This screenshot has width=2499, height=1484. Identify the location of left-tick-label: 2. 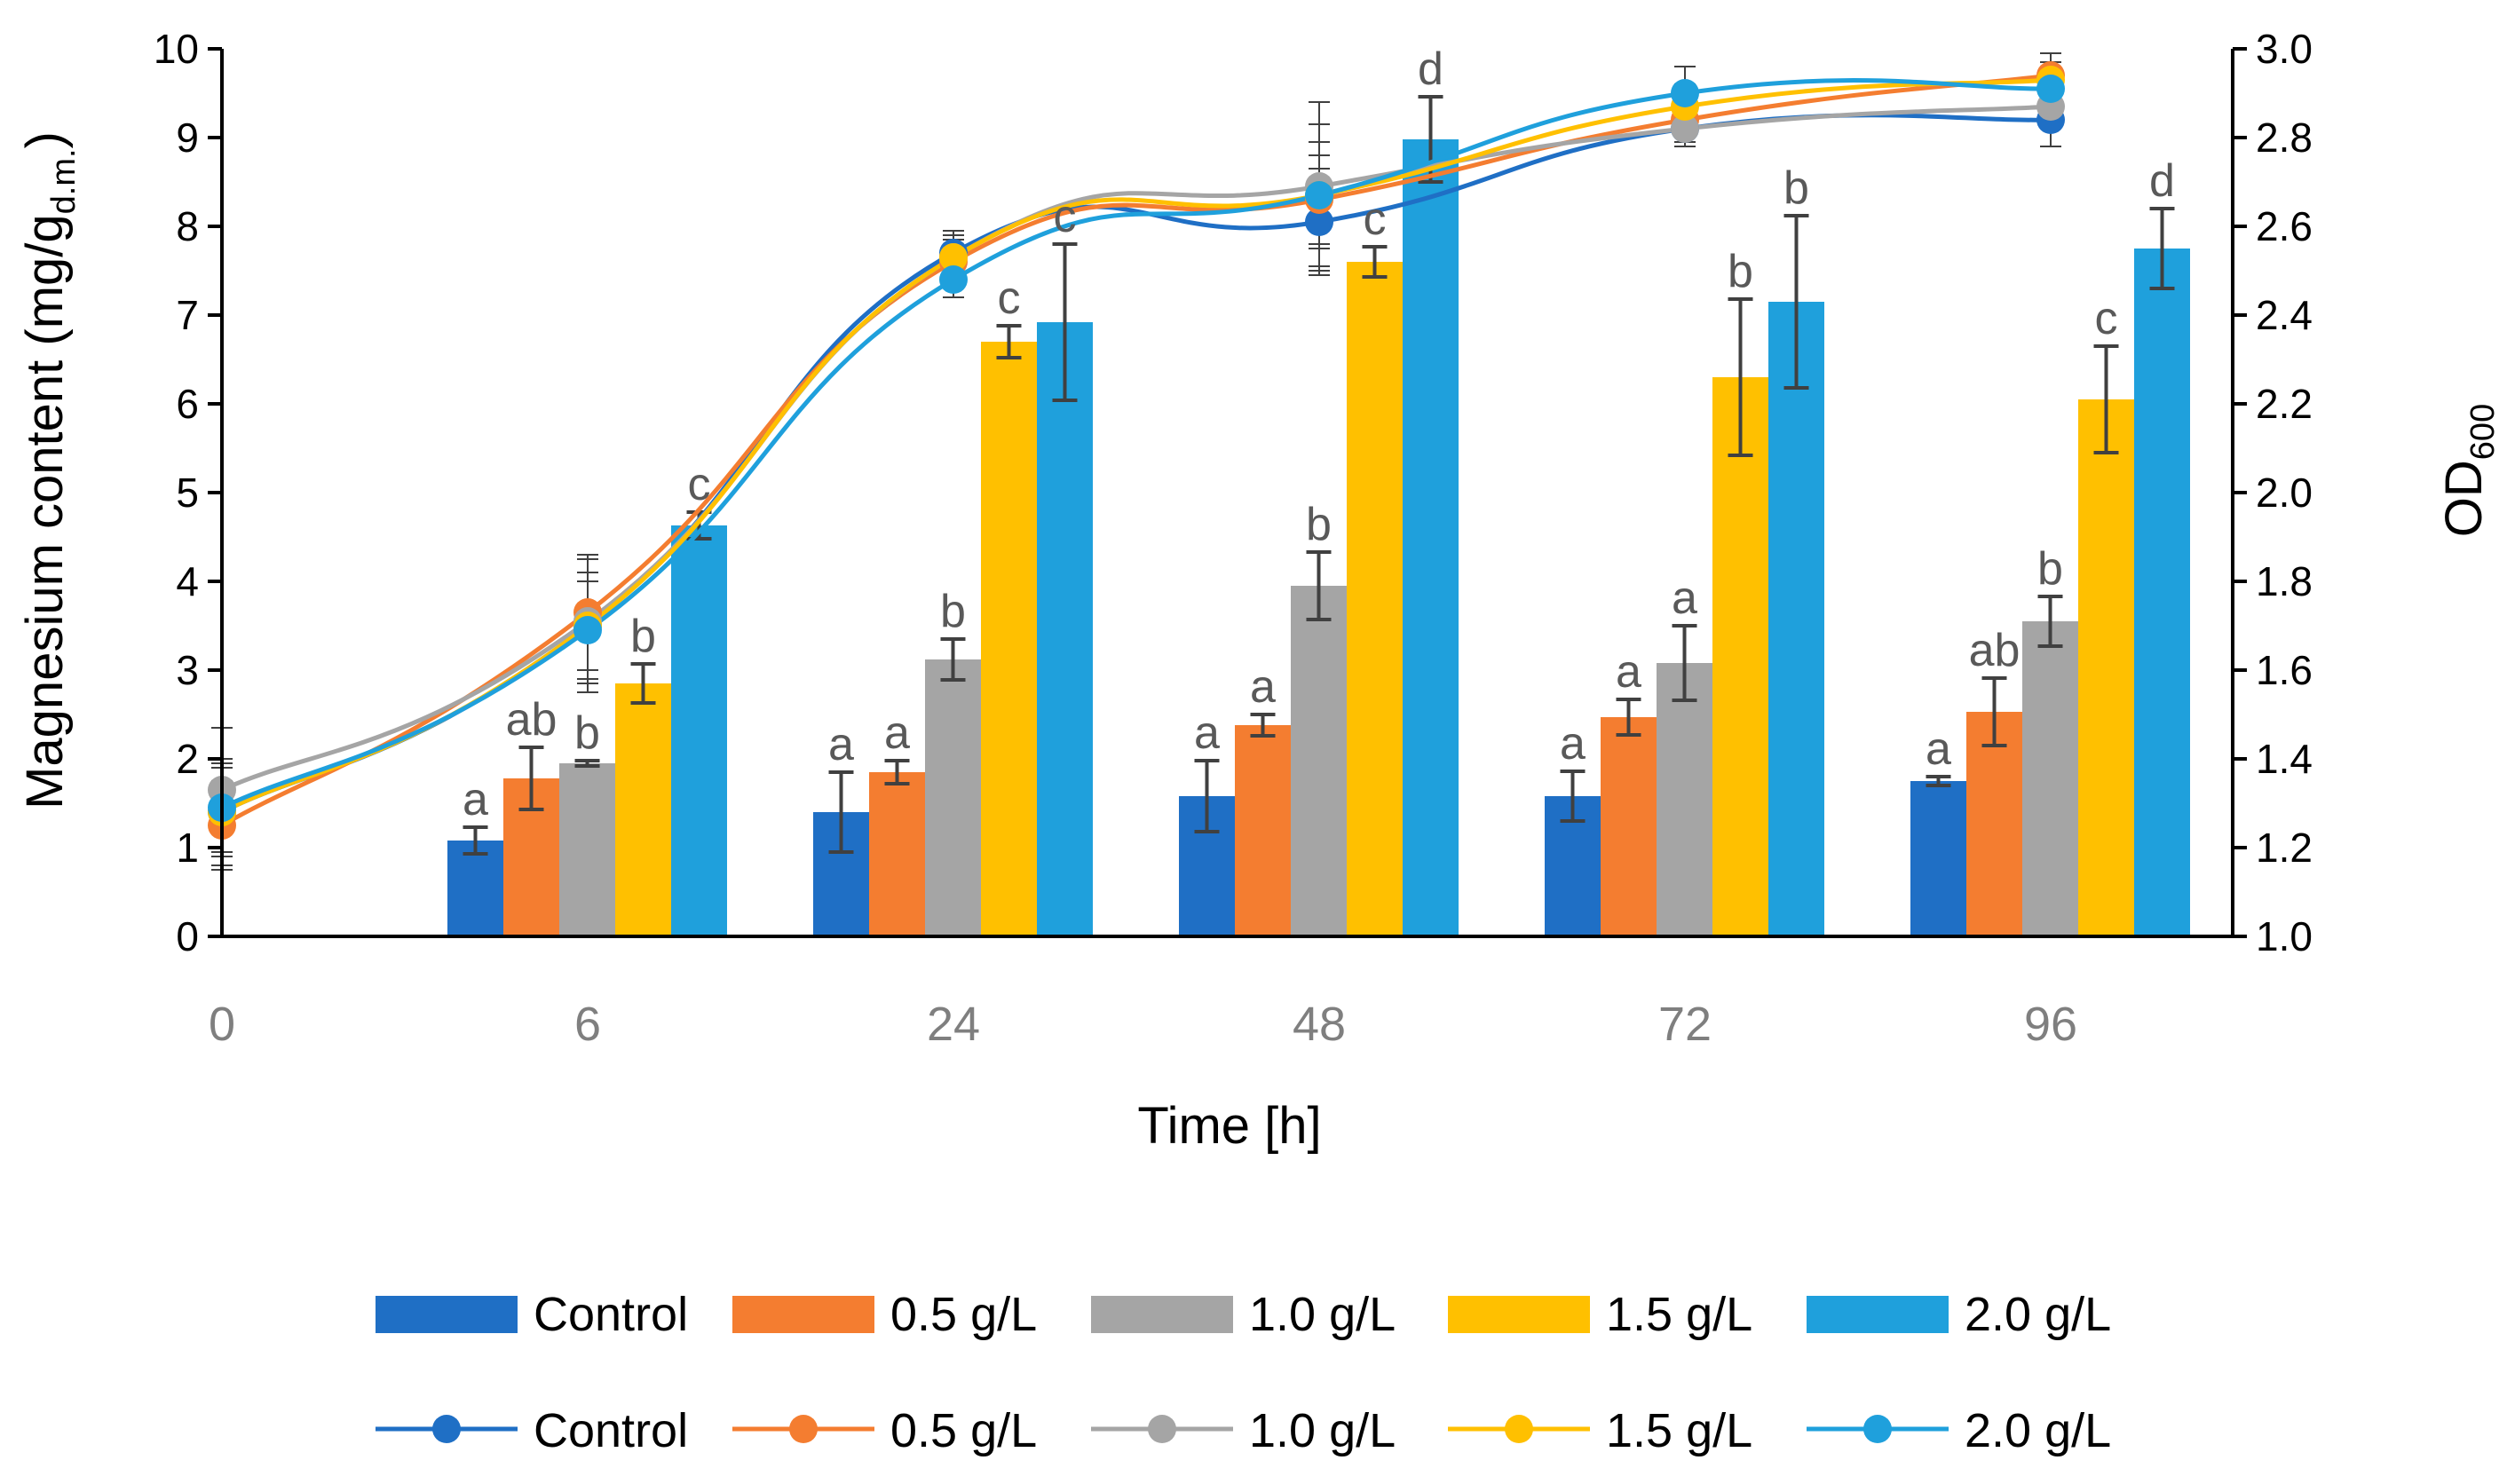
(187, 759).